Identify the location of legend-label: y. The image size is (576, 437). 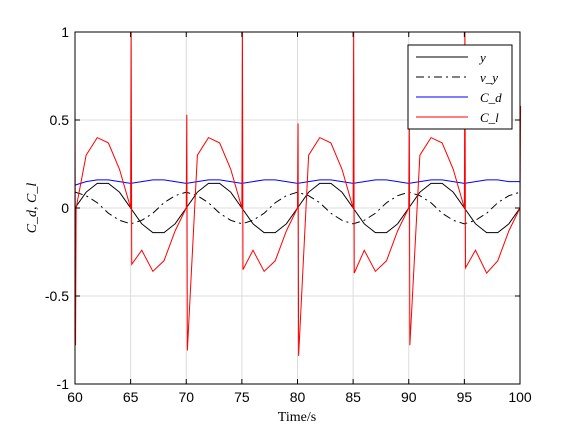
(482, 57).